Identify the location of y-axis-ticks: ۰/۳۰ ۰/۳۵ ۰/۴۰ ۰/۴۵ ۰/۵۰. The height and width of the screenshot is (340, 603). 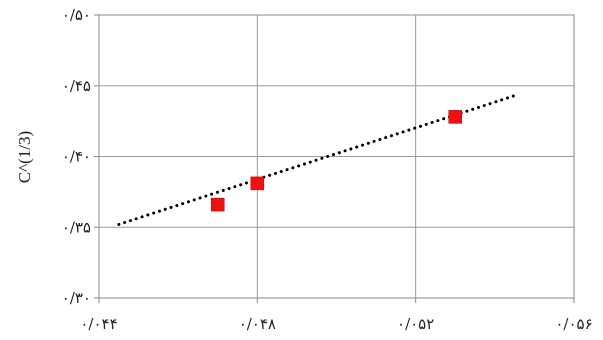
(80, 156).